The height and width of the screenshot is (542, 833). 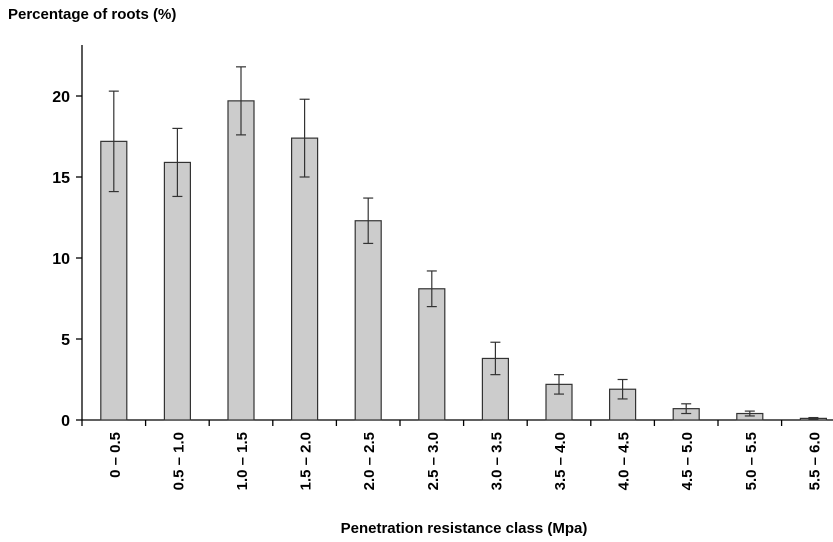 I want to click on x-tick-label: 3.0 – 3.5, so click(x=496, y=461).